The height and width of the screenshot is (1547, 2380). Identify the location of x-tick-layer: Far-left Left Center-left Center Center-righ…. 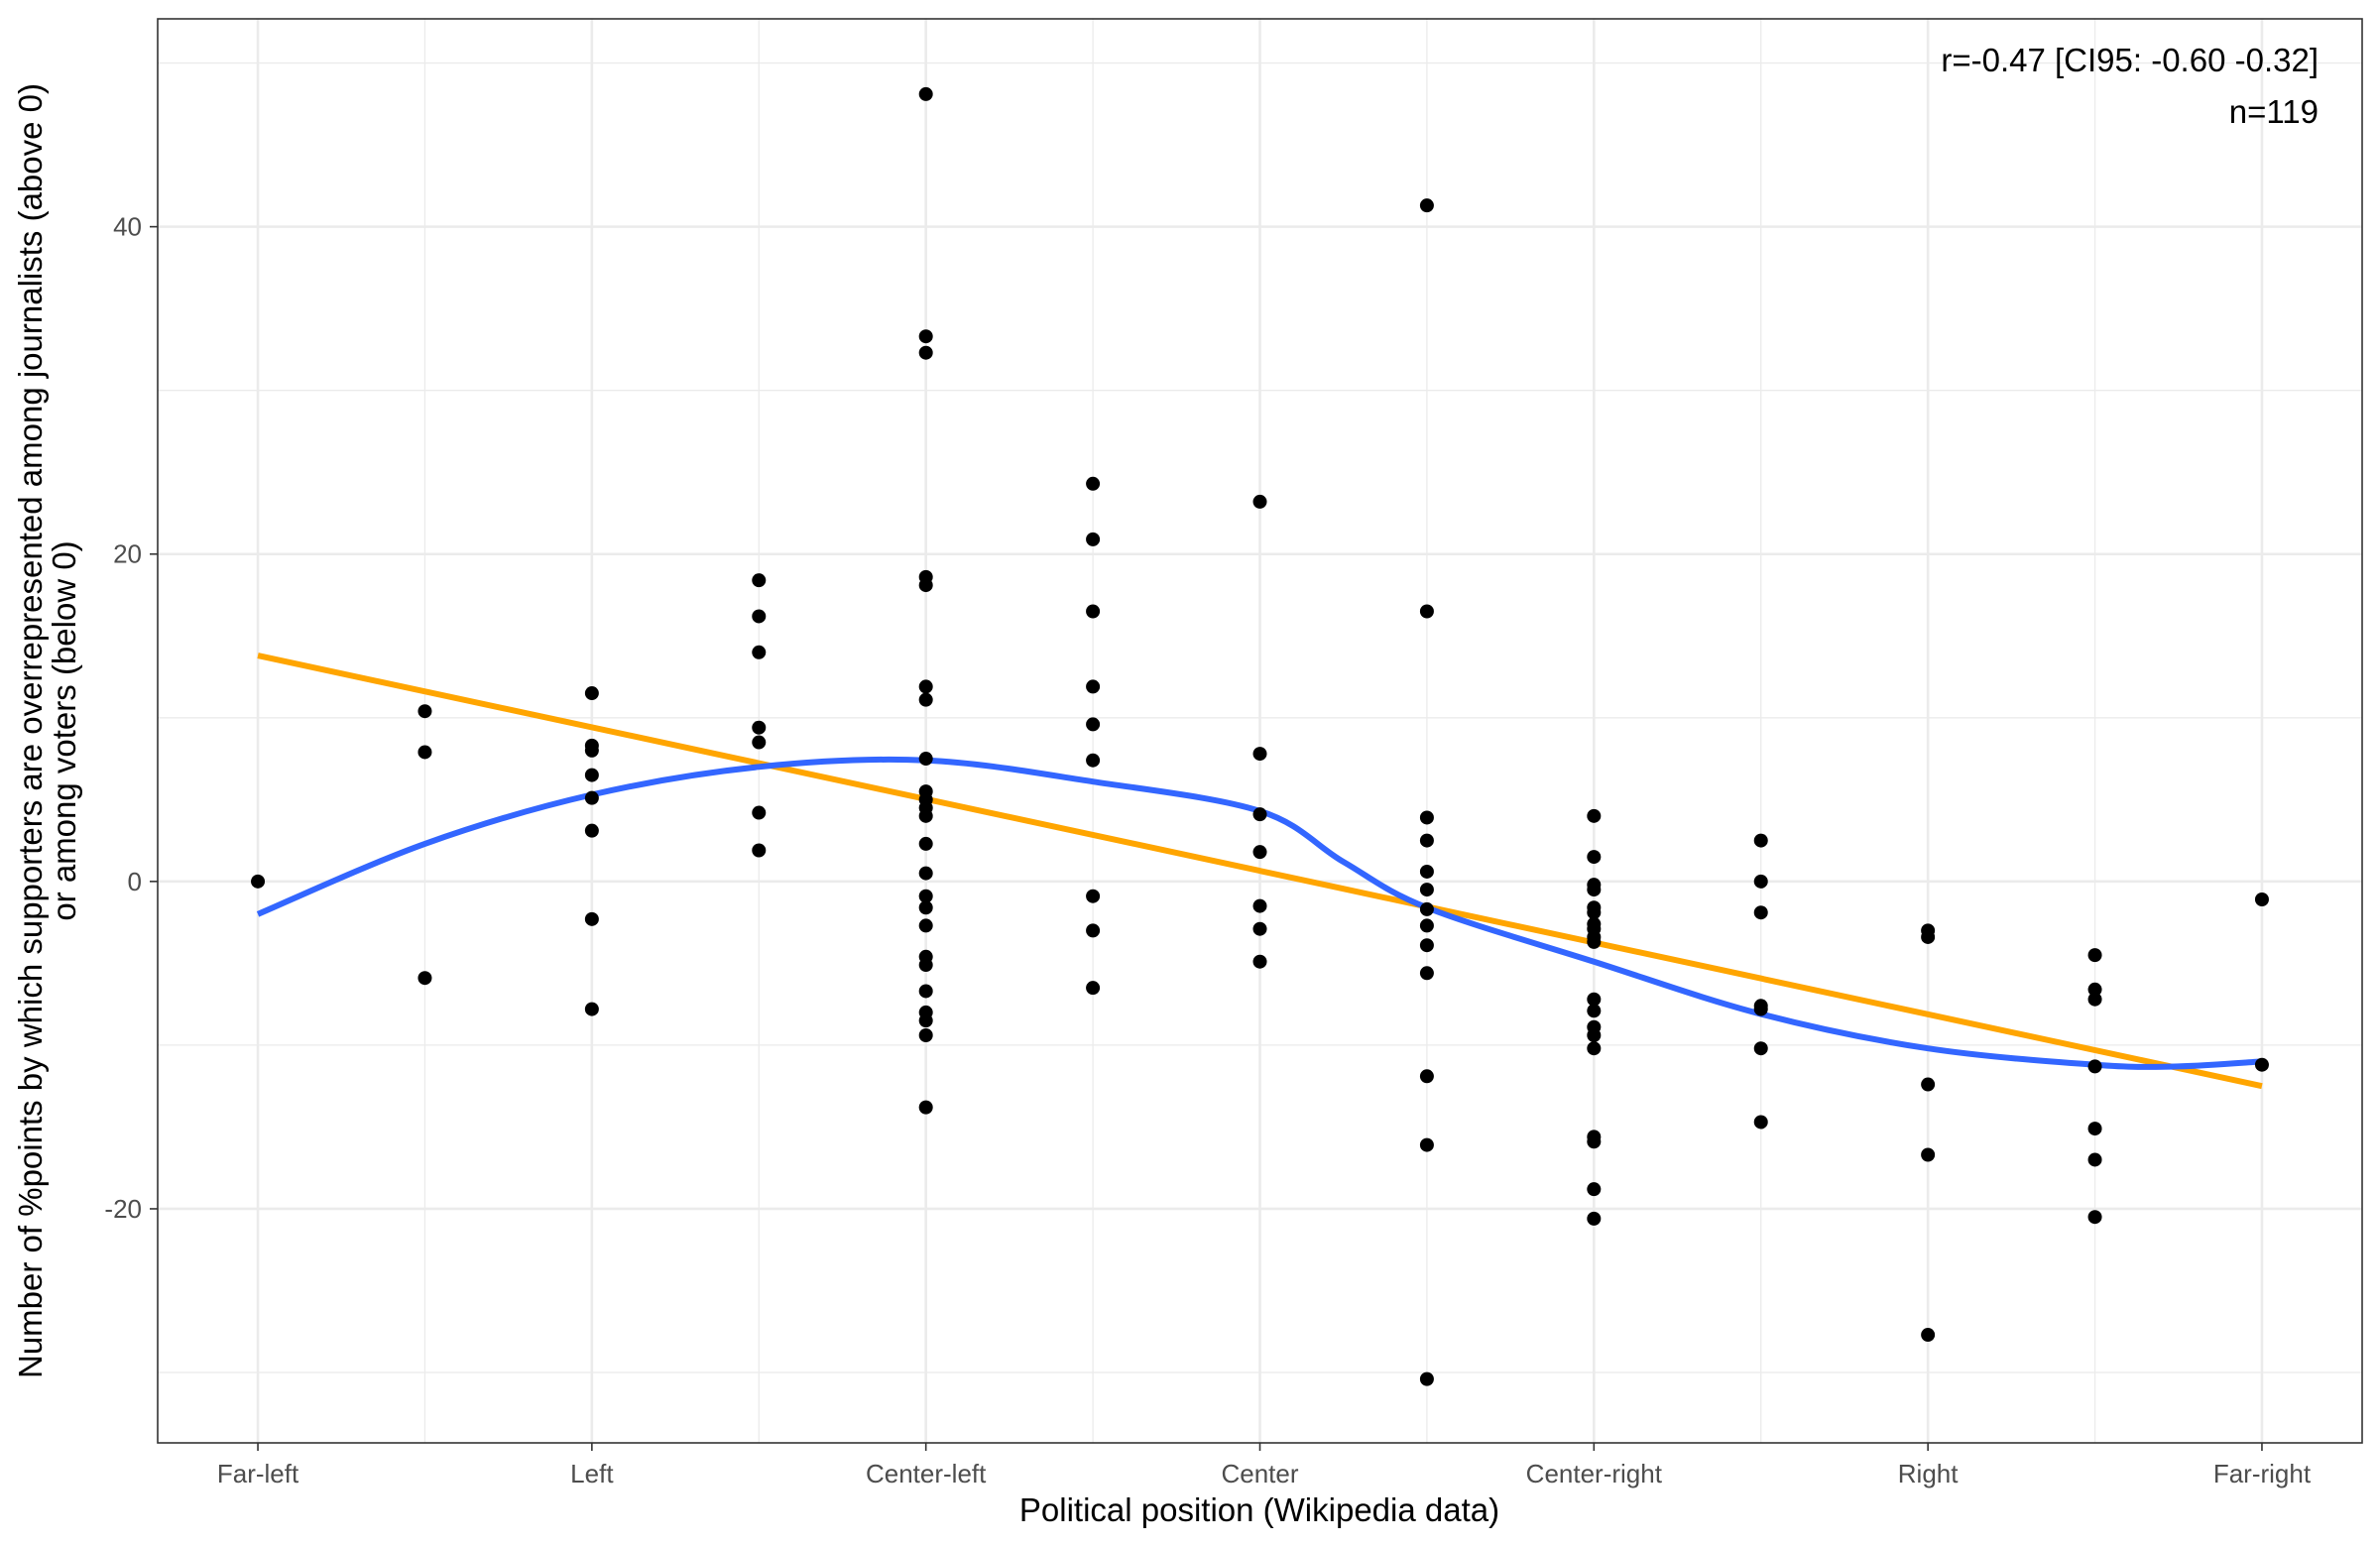
(1264, 1465).